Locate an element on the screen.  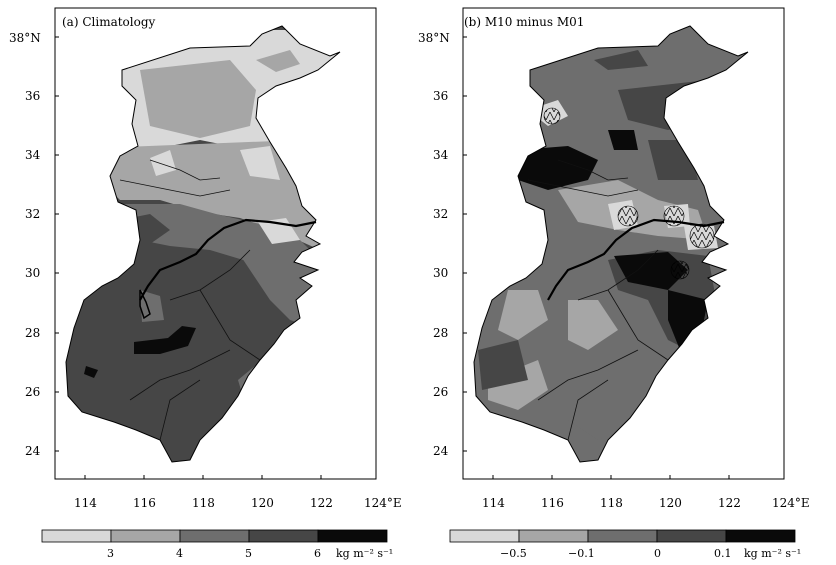
lake is located at coordinates (145, 304).